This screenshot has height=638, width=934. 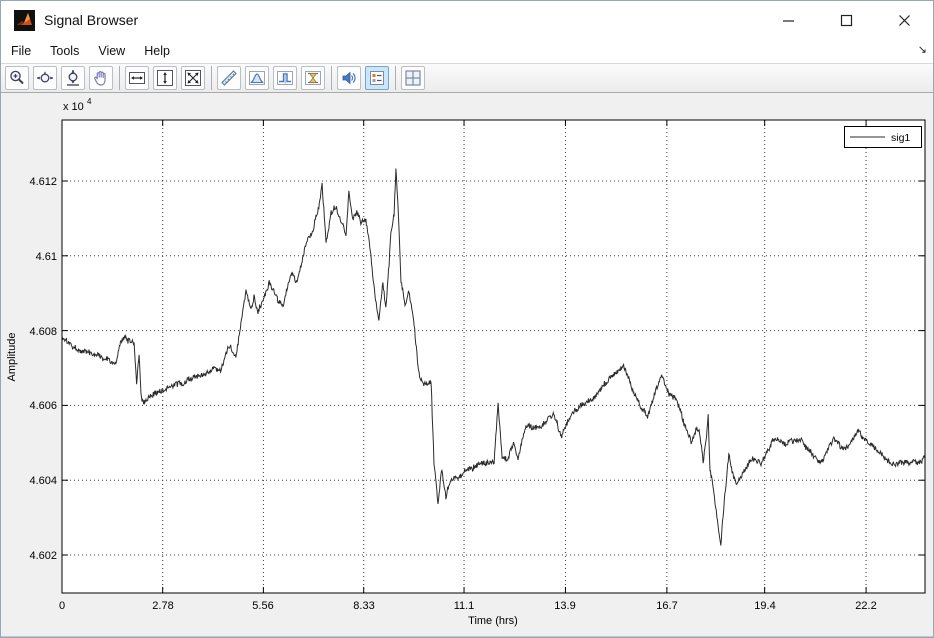 I want to click on bell-curve-icon, so click(x=257, y=78).